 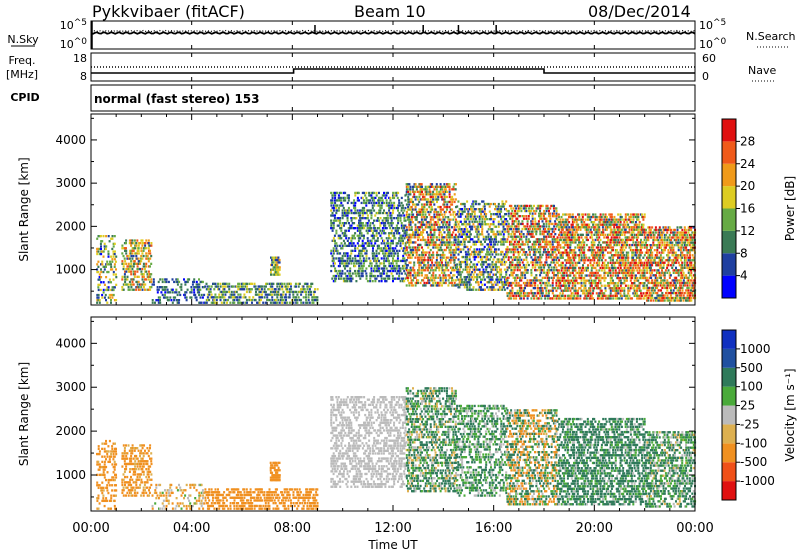 What do you see at coordinates (80, 58) in the screenshot?
I see `freq-tick-top: 18` at bounding box center [80, 58].